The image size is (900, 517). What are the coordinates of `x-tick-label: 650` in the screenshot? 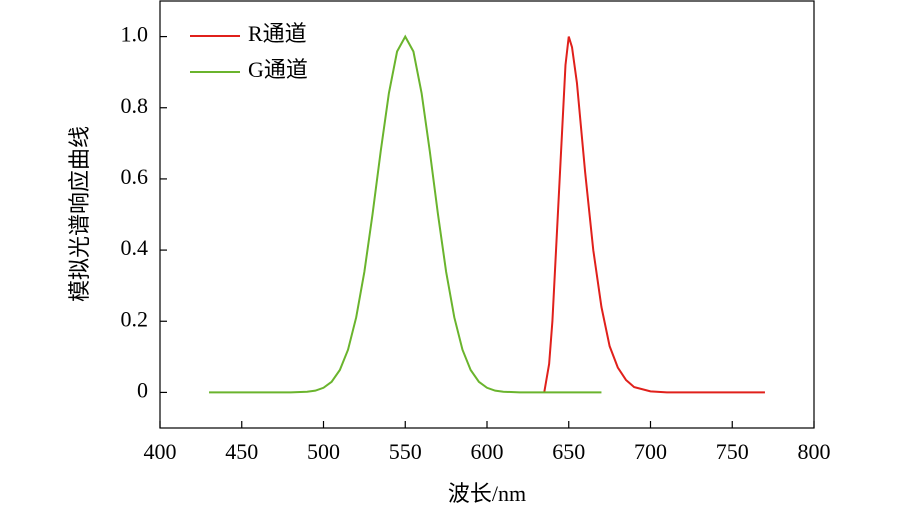 It's located at (568, 451).